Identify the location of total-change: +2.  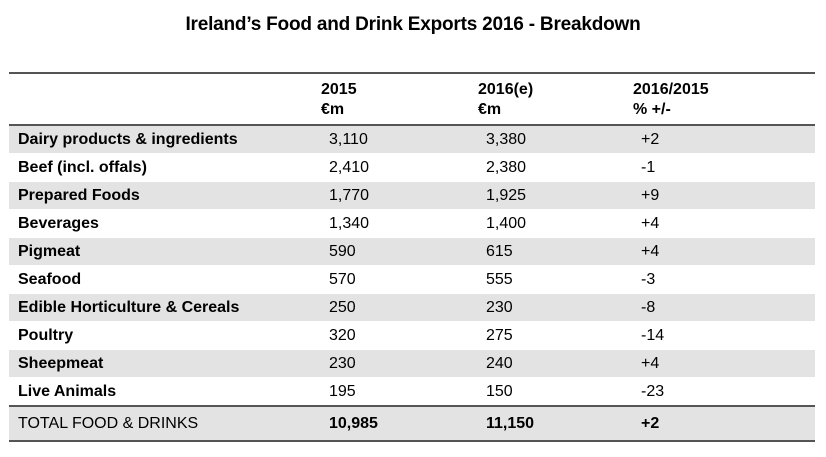
(724, 423).